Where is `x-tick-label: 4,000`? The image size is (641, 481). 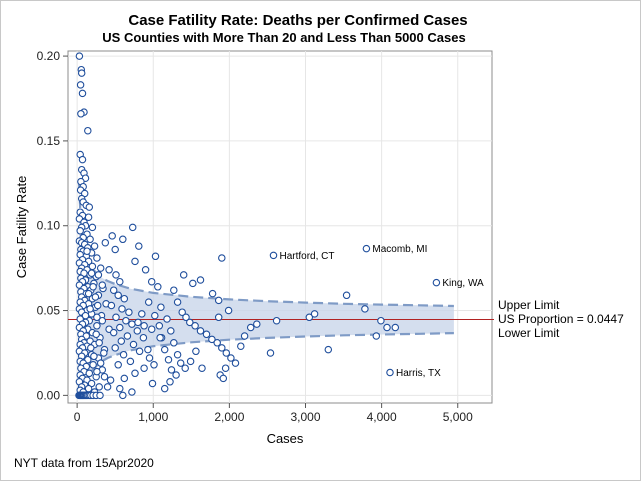 x-tick-label: 4,000 is located at coordinates (382, 417).